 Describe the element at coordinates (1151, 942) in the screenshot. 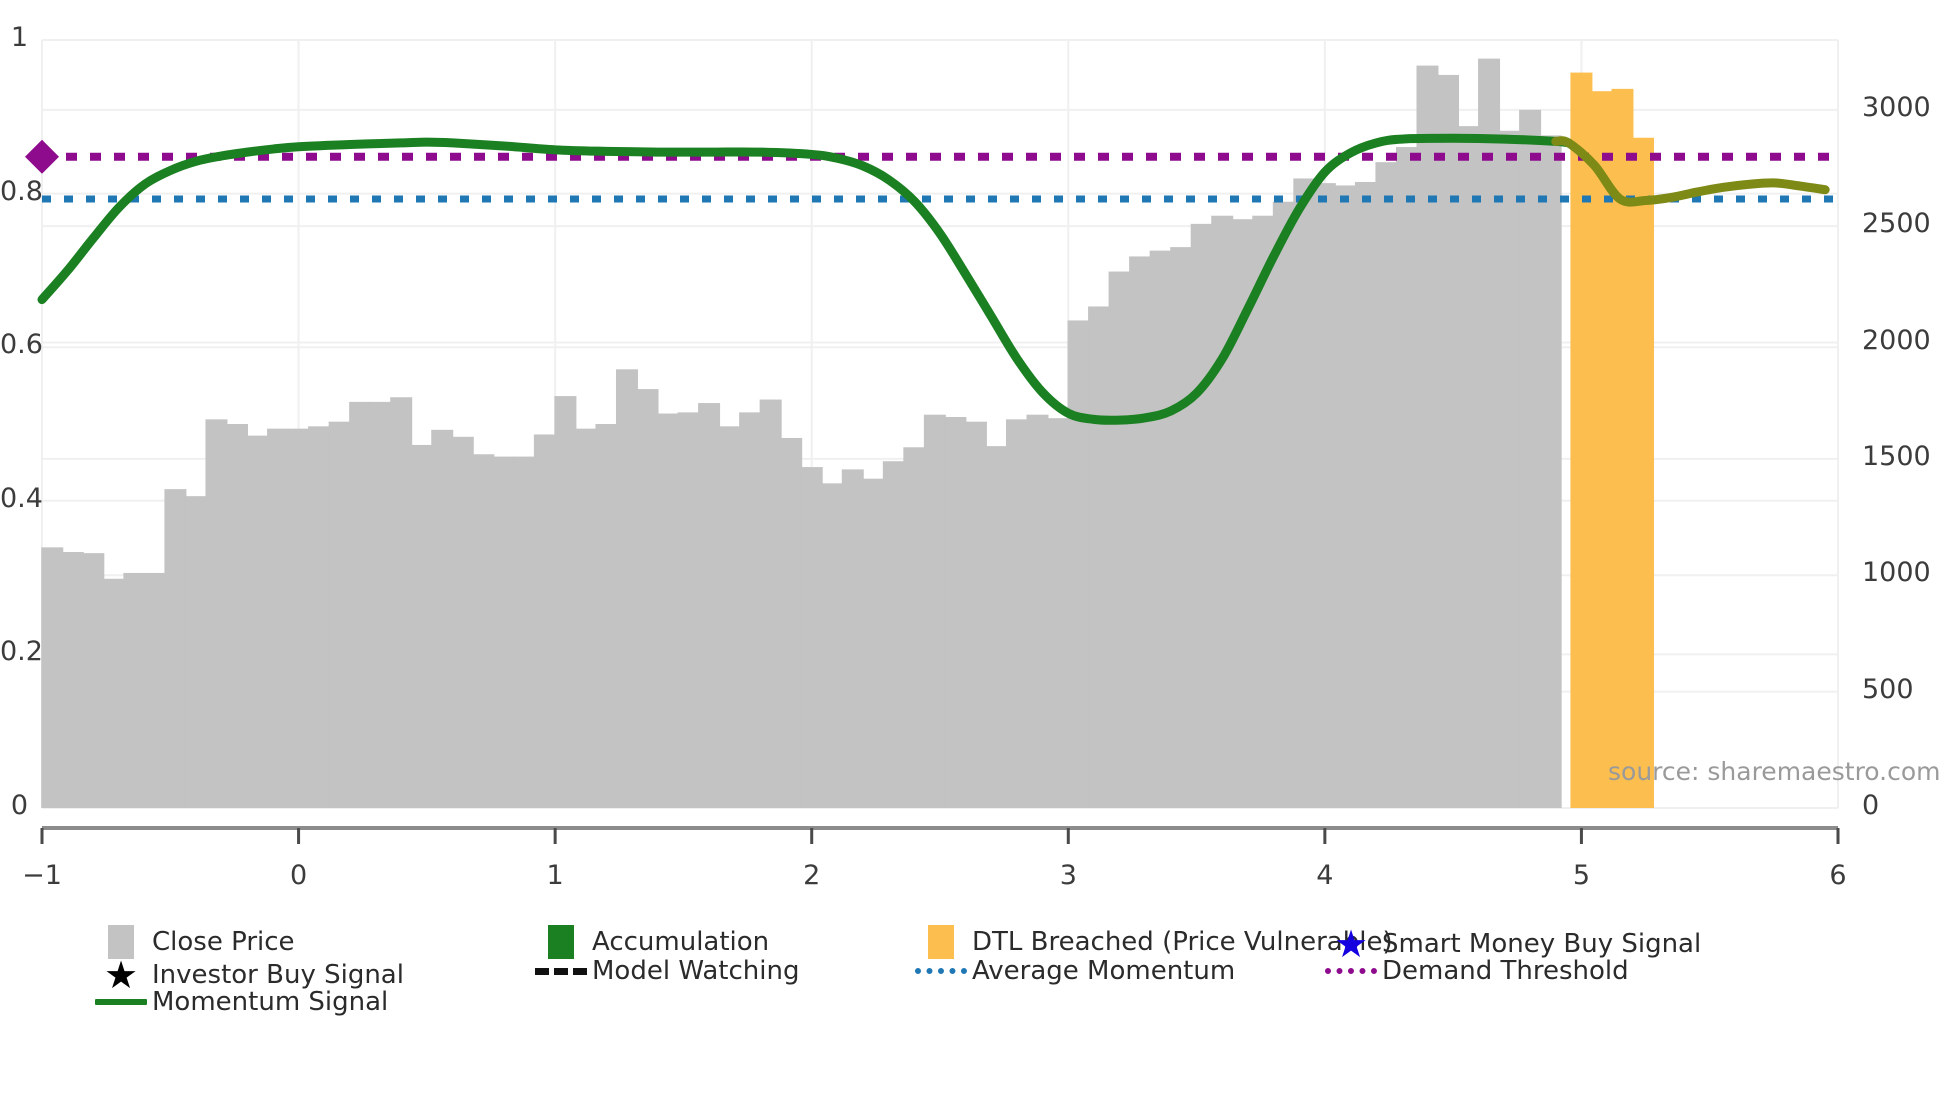

I see `legend-item: DTL Breached (Price Vulnerable)` at that location.